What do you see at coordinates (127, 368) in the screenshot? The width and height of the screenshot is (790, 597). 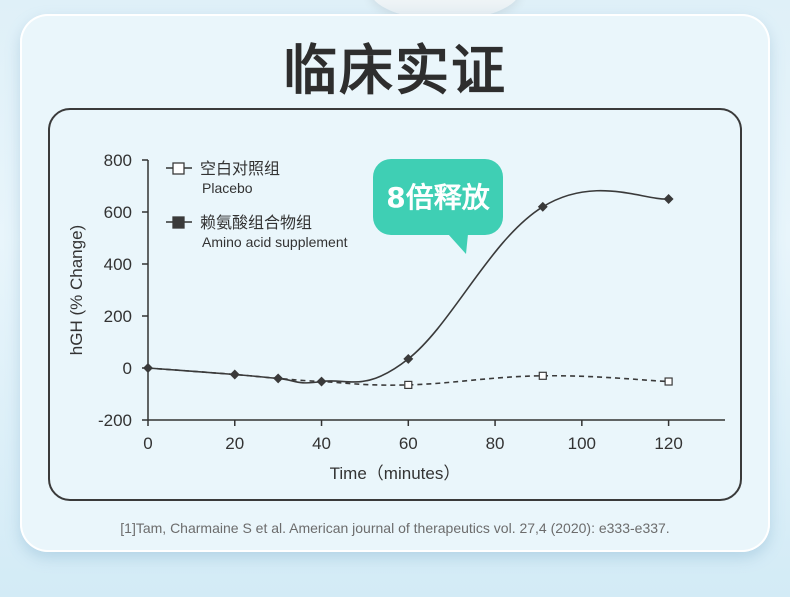 I see `y-tick-label: 0` at bounding box center [127, 368].